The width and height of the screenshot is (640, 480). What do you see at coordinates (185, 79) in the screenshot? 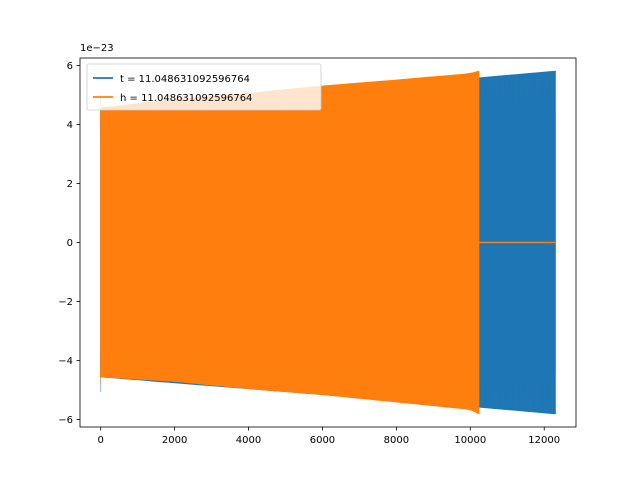
I see `legend-label: t = 11.048631092596764` at bounding box center [185, 79].